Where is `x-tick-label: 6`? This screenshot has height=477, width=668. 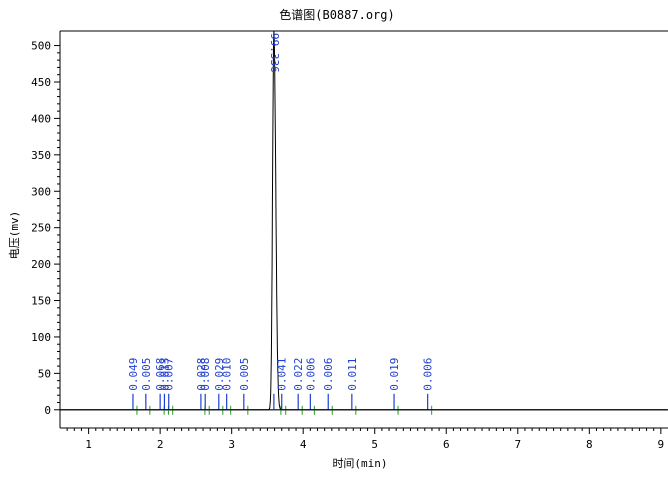
x-tick-label: 6 is located at coordinates (446, 444).